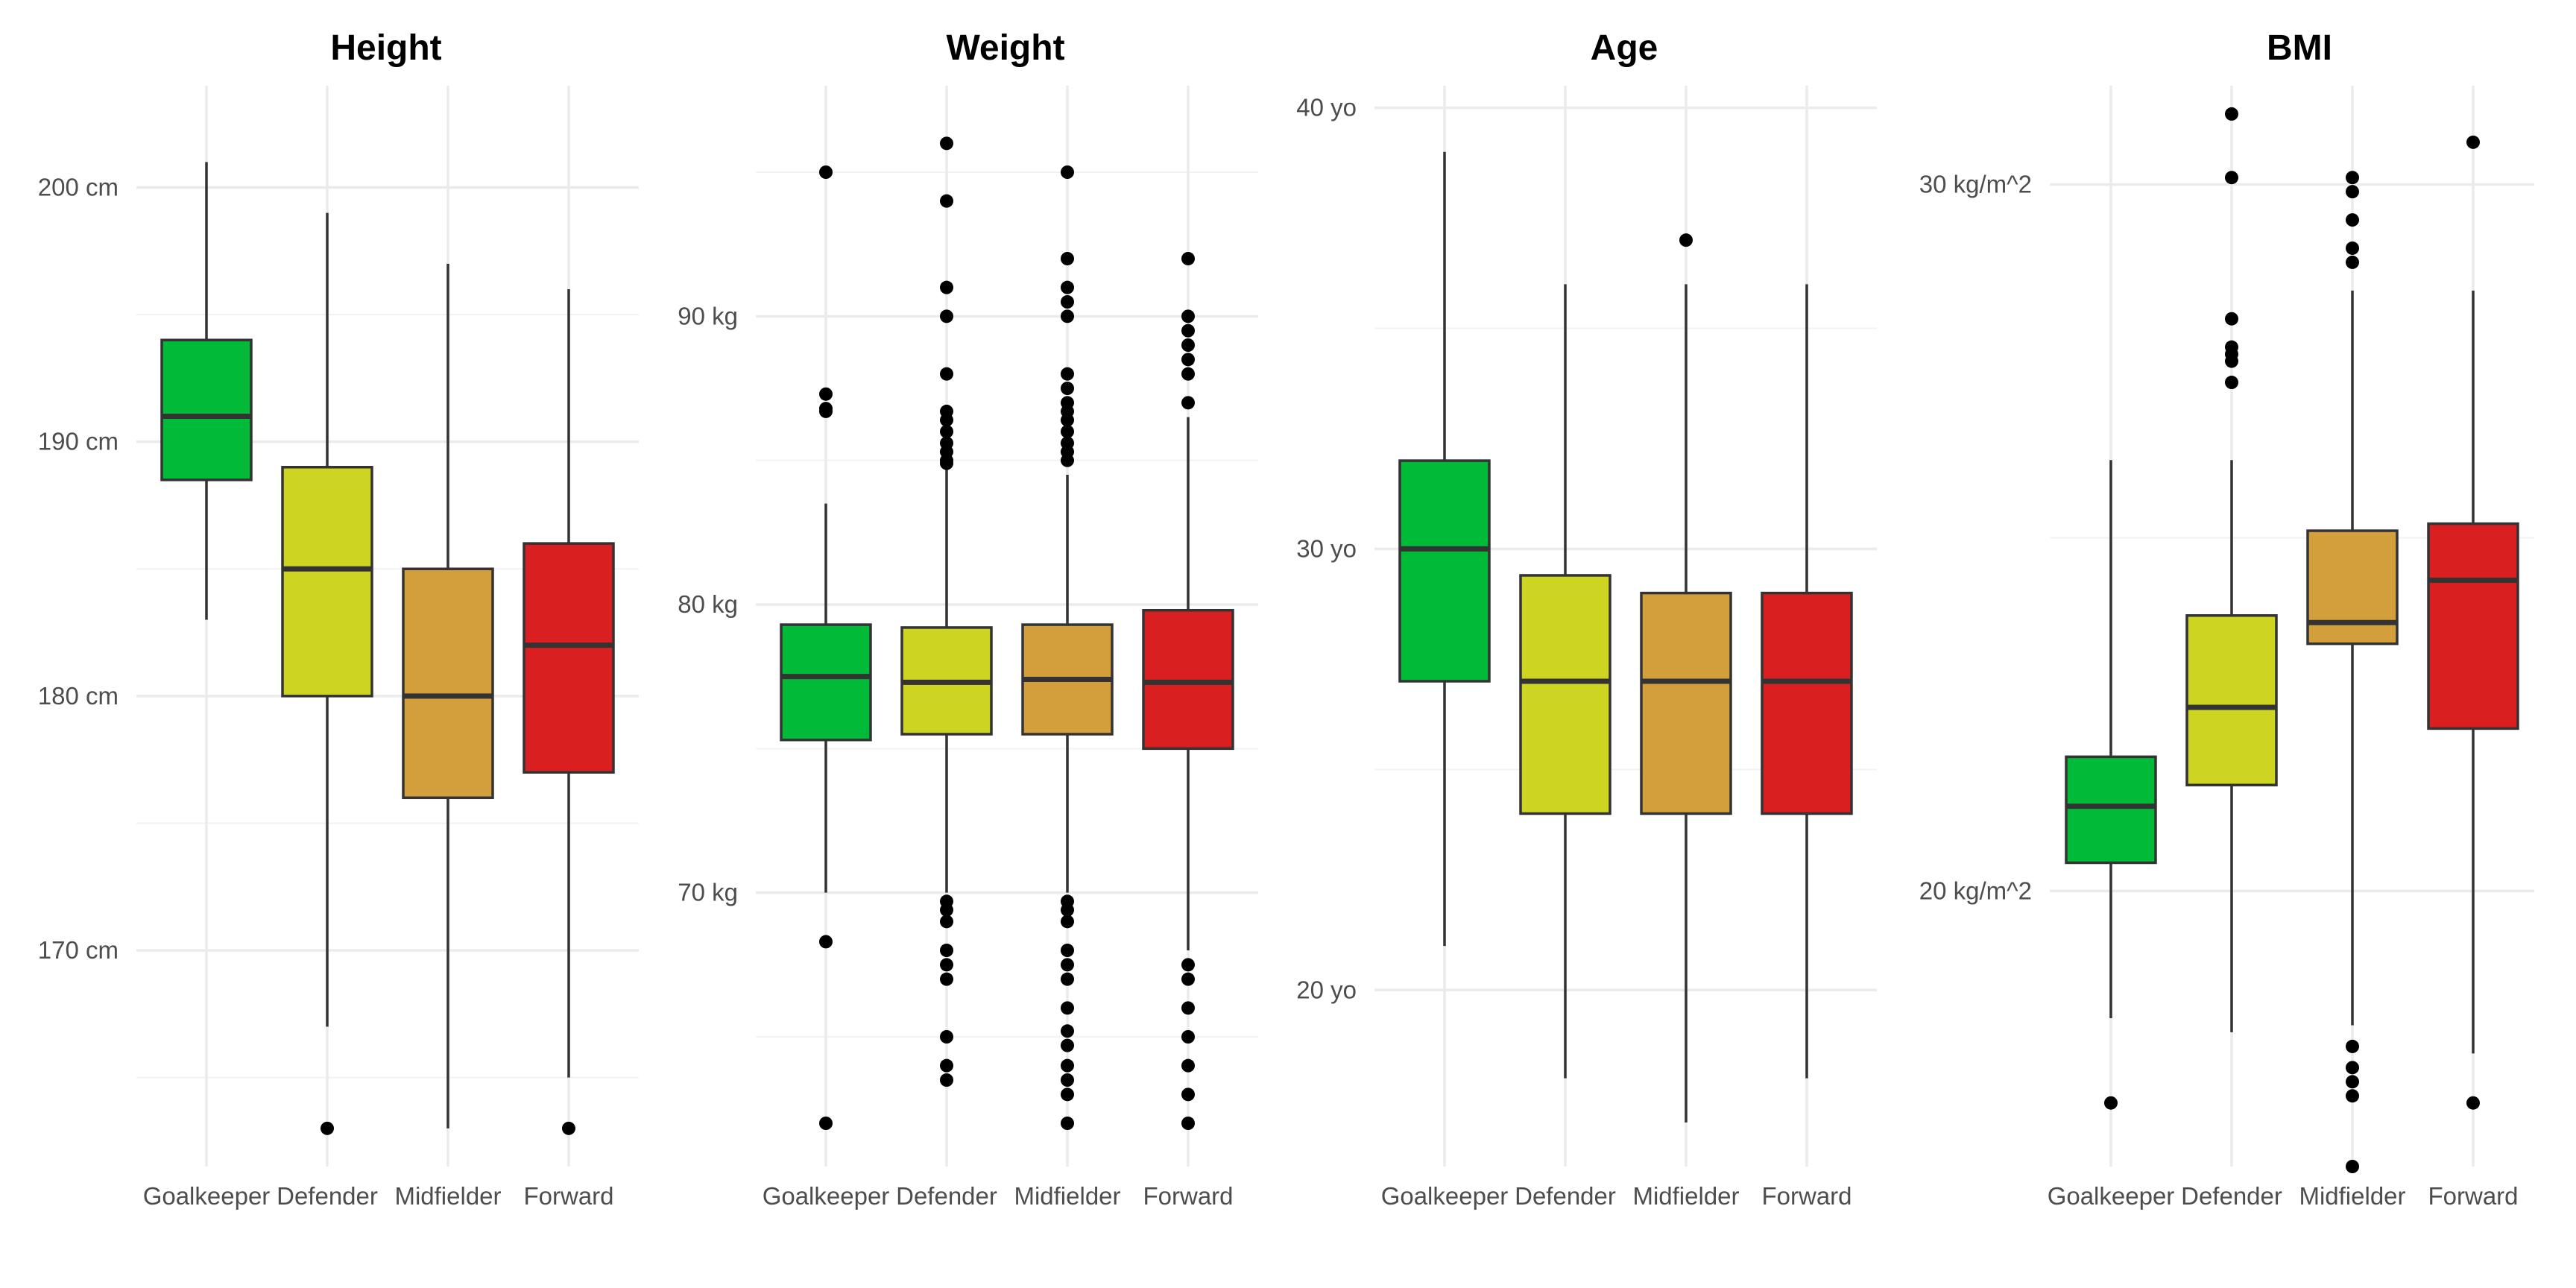 The width and height of the screenshot is (2576, 1288). I want to click on y-tick-label: 20 kg/m^2, so click(1976, 890).